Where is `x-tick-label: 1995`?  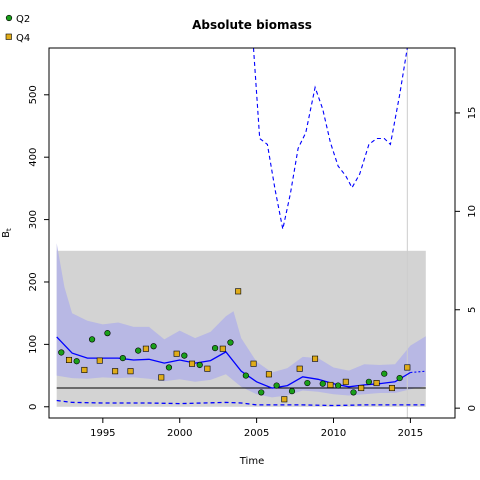
x-tick-label: 1995 is located at coordinates (102, 433).